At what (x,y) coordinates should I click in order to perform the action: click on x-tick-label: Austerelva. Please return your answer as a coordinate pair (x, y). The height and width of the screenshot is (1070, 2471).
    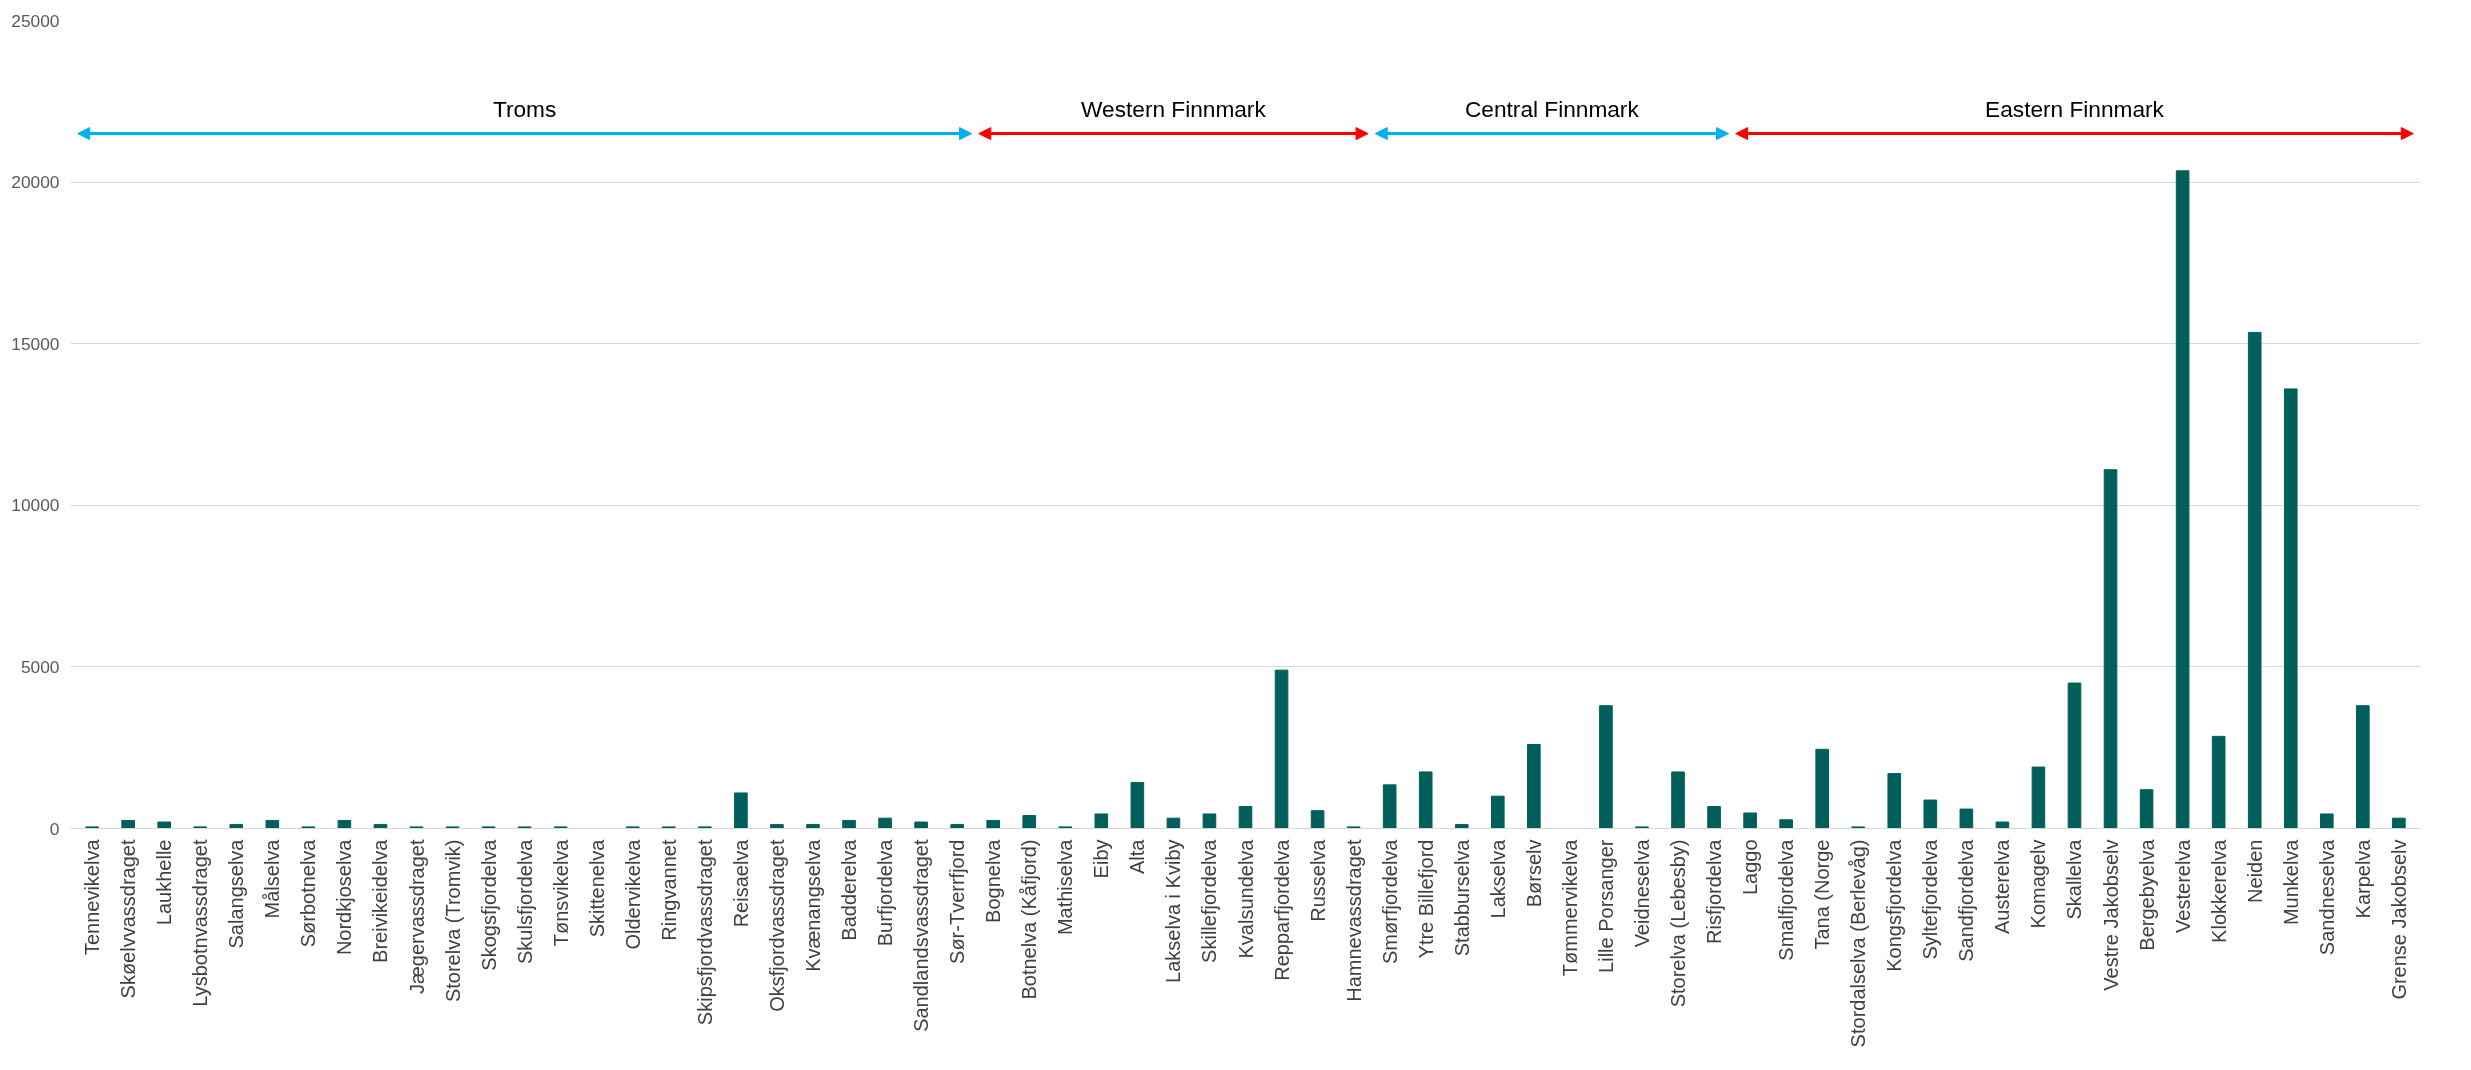
    Looking at the image, I should click on (2002, 886).